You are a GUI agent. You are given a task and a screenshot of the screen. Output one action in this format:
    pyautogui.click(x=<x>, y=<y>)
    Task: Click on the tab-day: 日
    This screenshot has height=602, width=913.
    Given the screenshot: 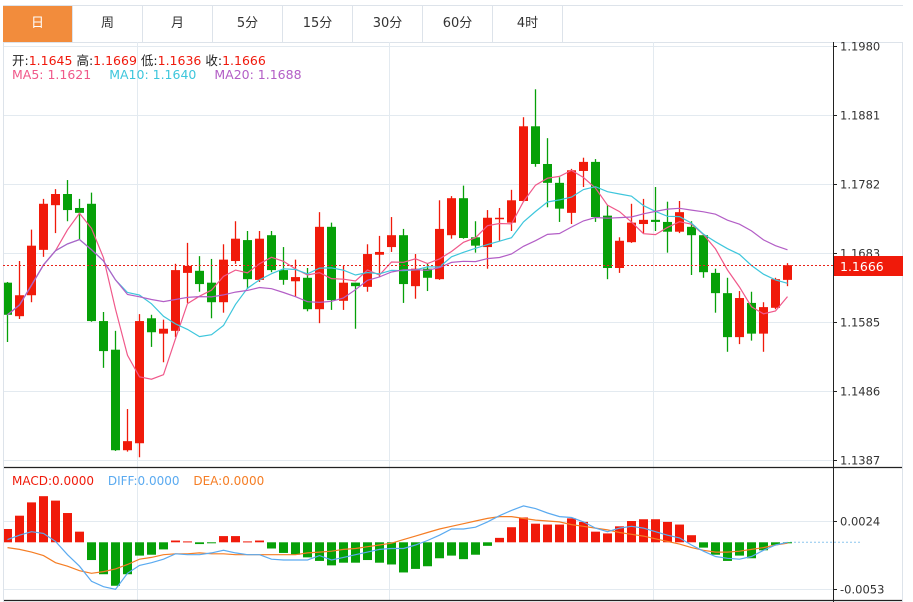 What is the action you would take?
    pyautogui.click(x=38, y=24)
    